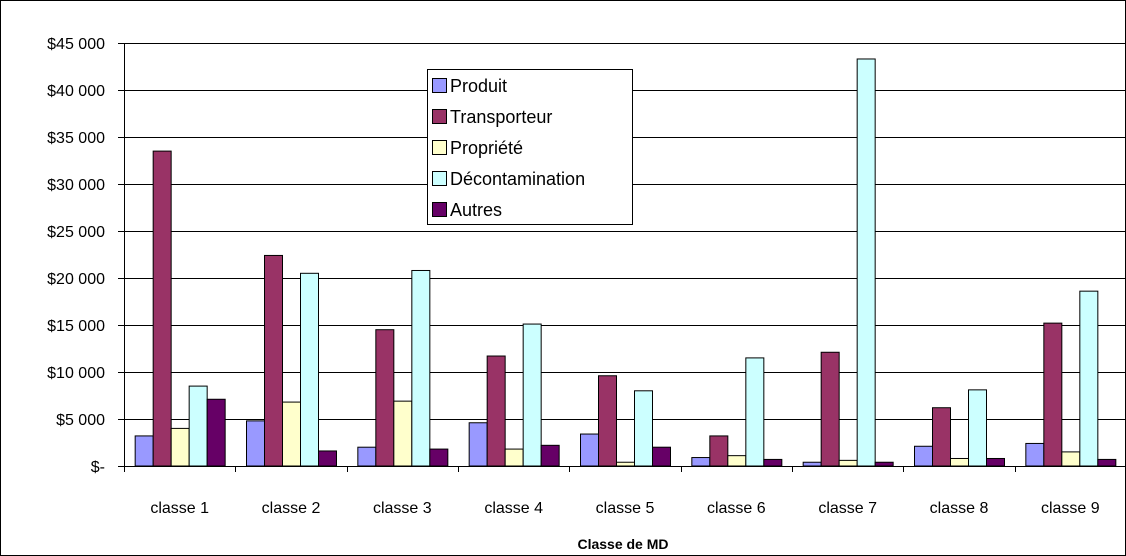  What do you see at coordinates (80, 420) in the screenshot?
I see `y-tick-label: $5 000` at bounding box center [80, 420].